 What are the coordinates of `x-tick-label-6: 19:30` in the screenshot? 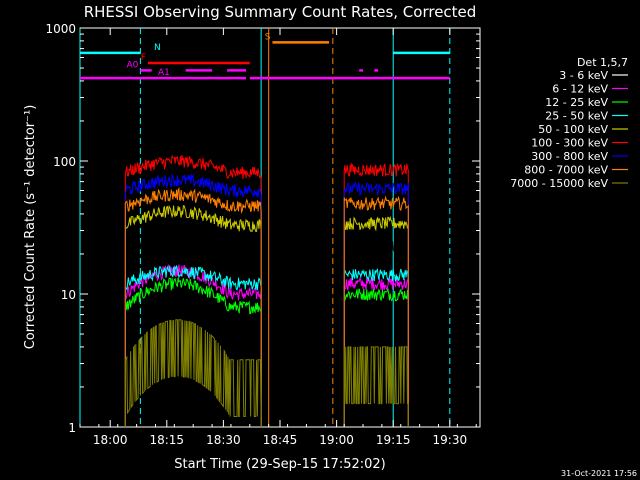 It's located at (450, 440).